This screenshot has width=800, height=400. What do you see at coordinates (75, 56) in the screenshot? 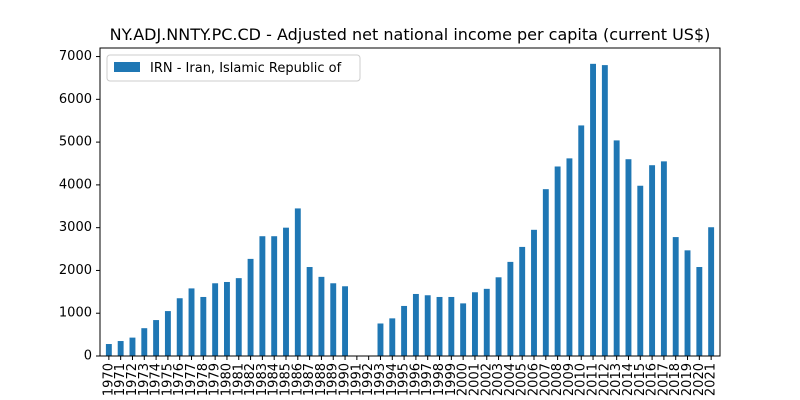
I see `y-tick-label-7000: 7000` at bounding box center [75, 56].